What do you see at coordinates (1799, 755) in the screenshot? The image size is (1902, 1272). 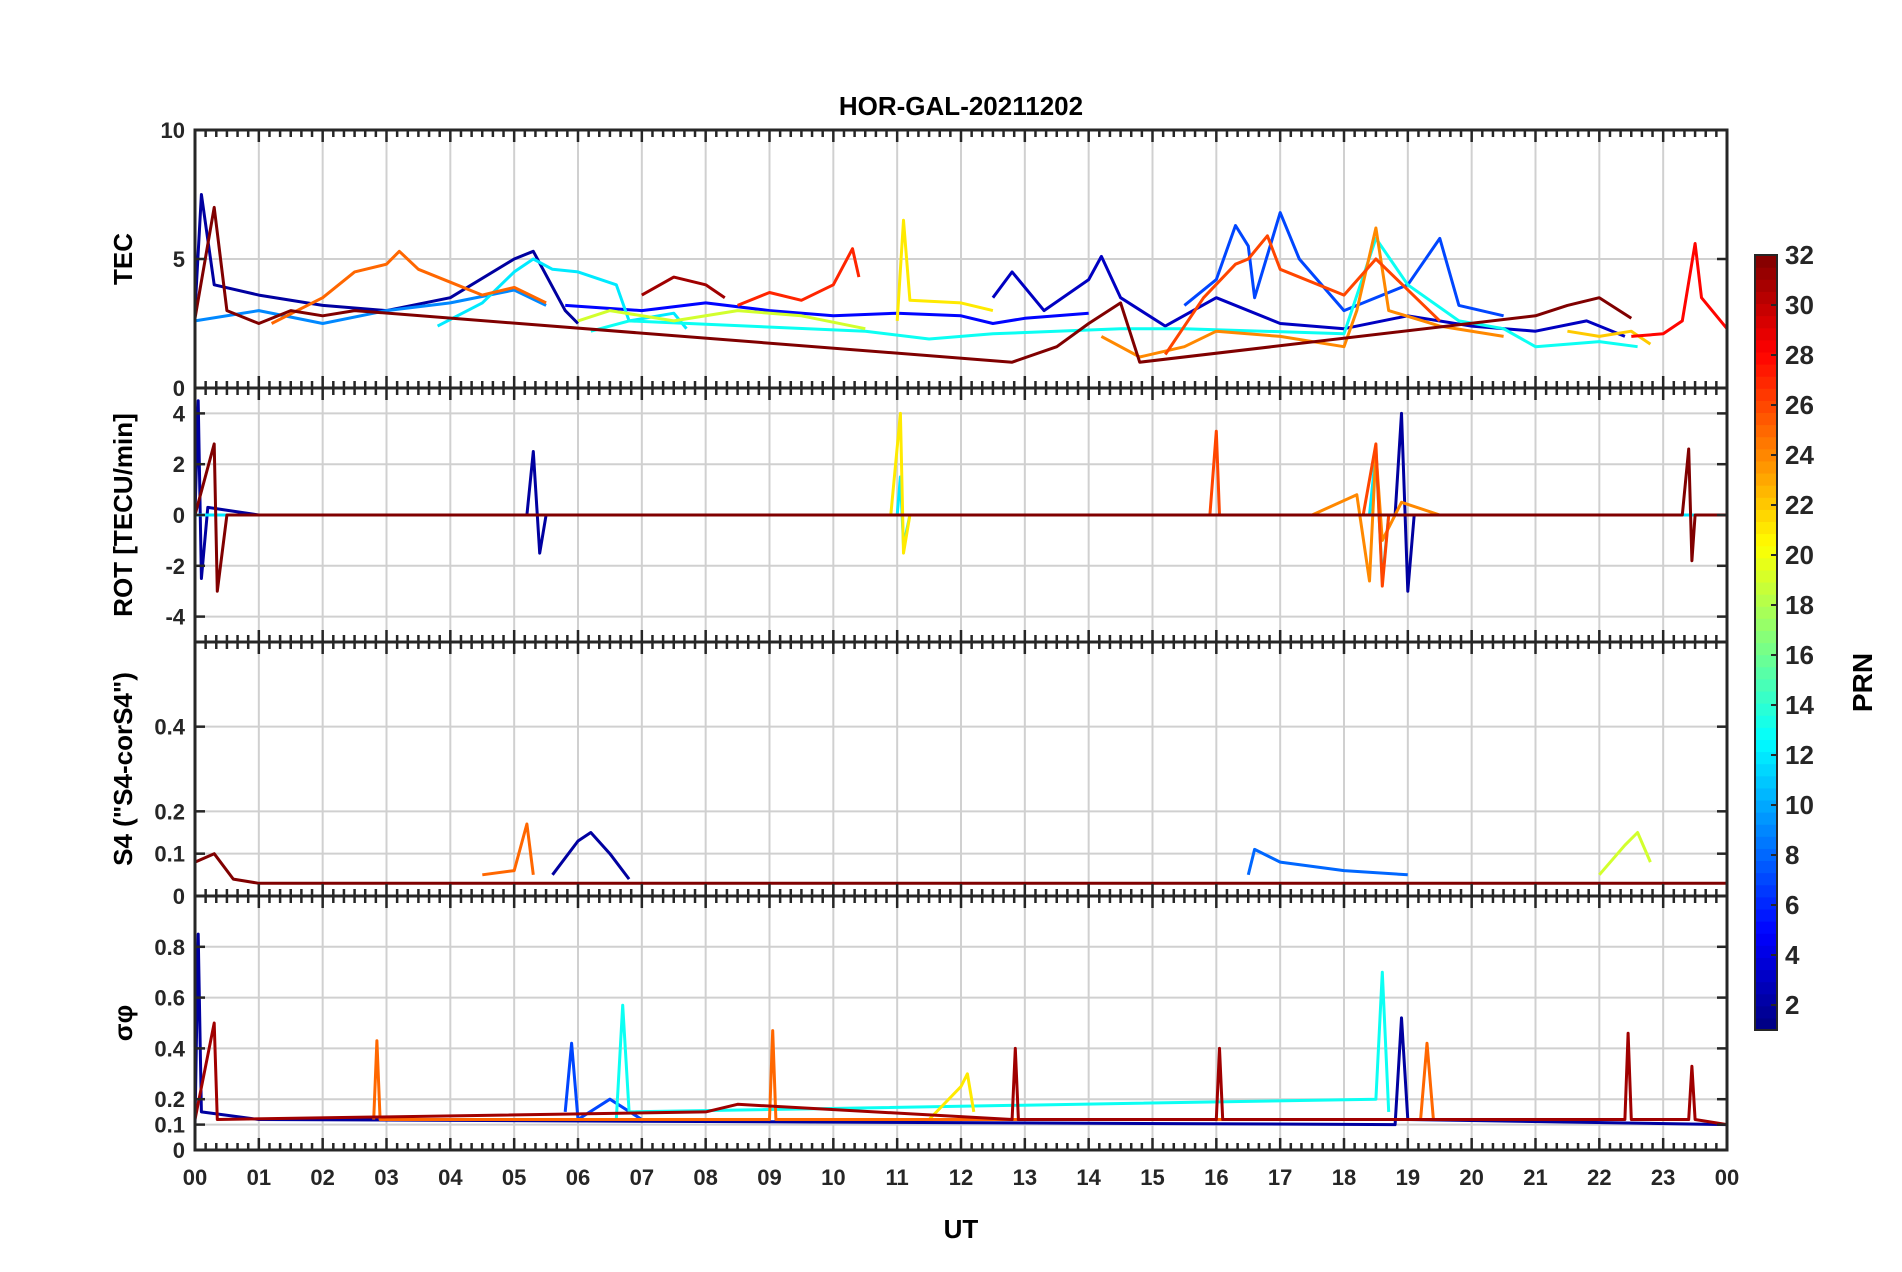 I see `colorbar-tick-label: 12` at bounding box center [1799, 755].